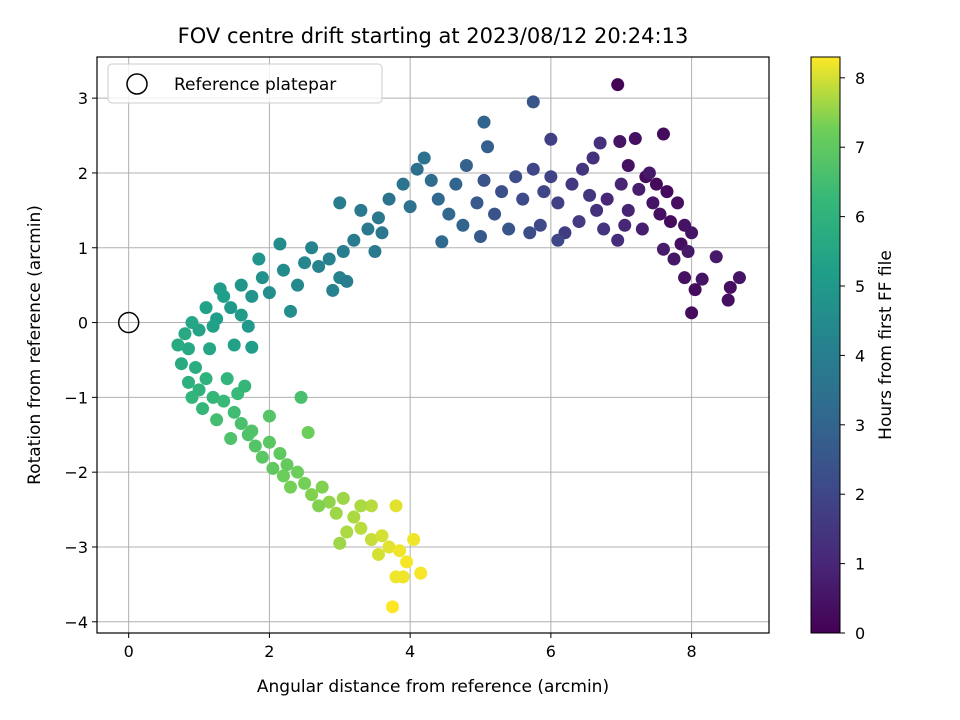 Image resolution: width=960 pixels, height=720 pixels. Describe the element at coordinates (860, 564) in the screenshot. I see `colorbar-tick-label: 1` at that location.